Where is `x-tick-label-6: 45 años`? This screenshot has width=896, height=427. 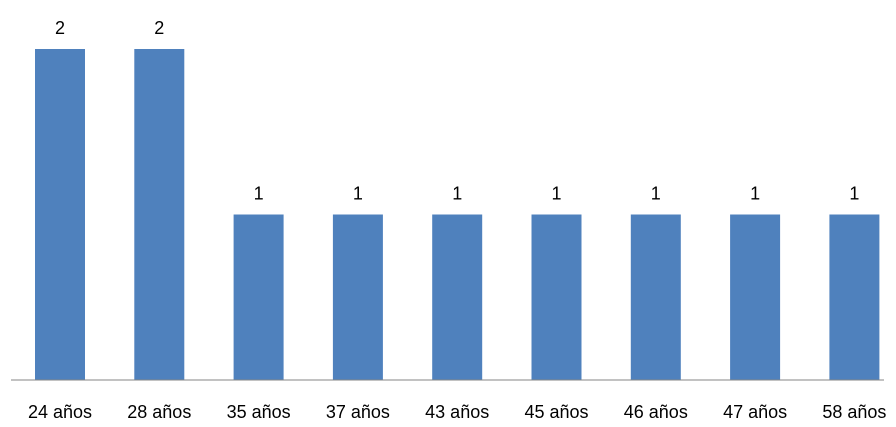 x-tick-label-6: 45 años is located at coordinates (556, 412).